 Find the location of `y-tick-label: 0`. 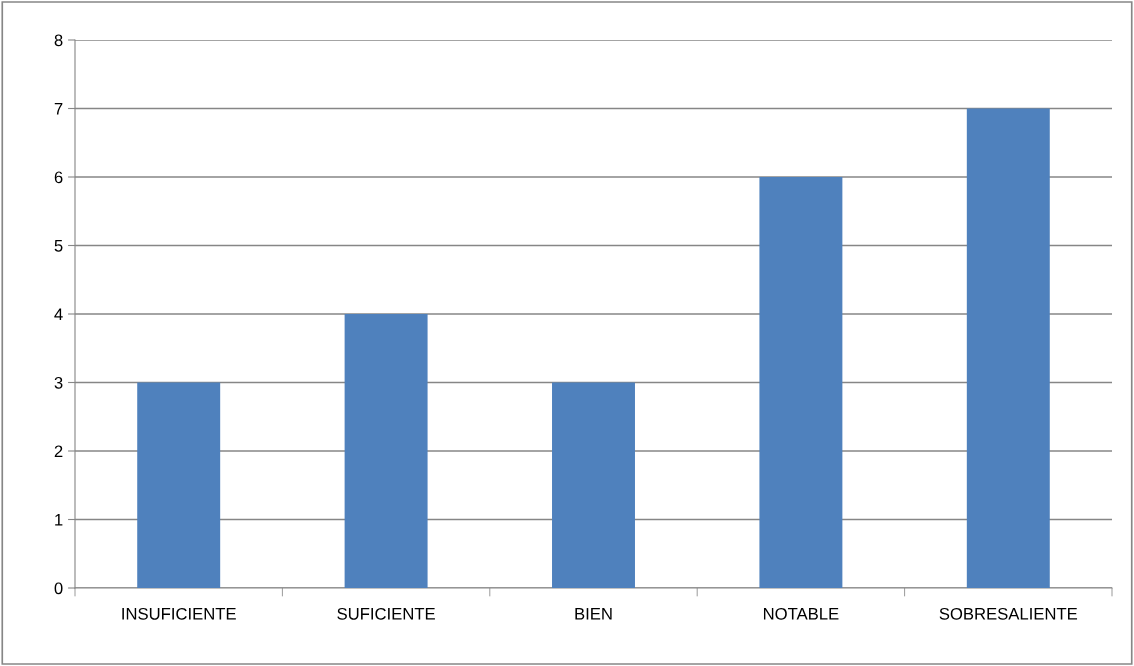

y-tick-label: 0 is located at coordinates (58, 588).